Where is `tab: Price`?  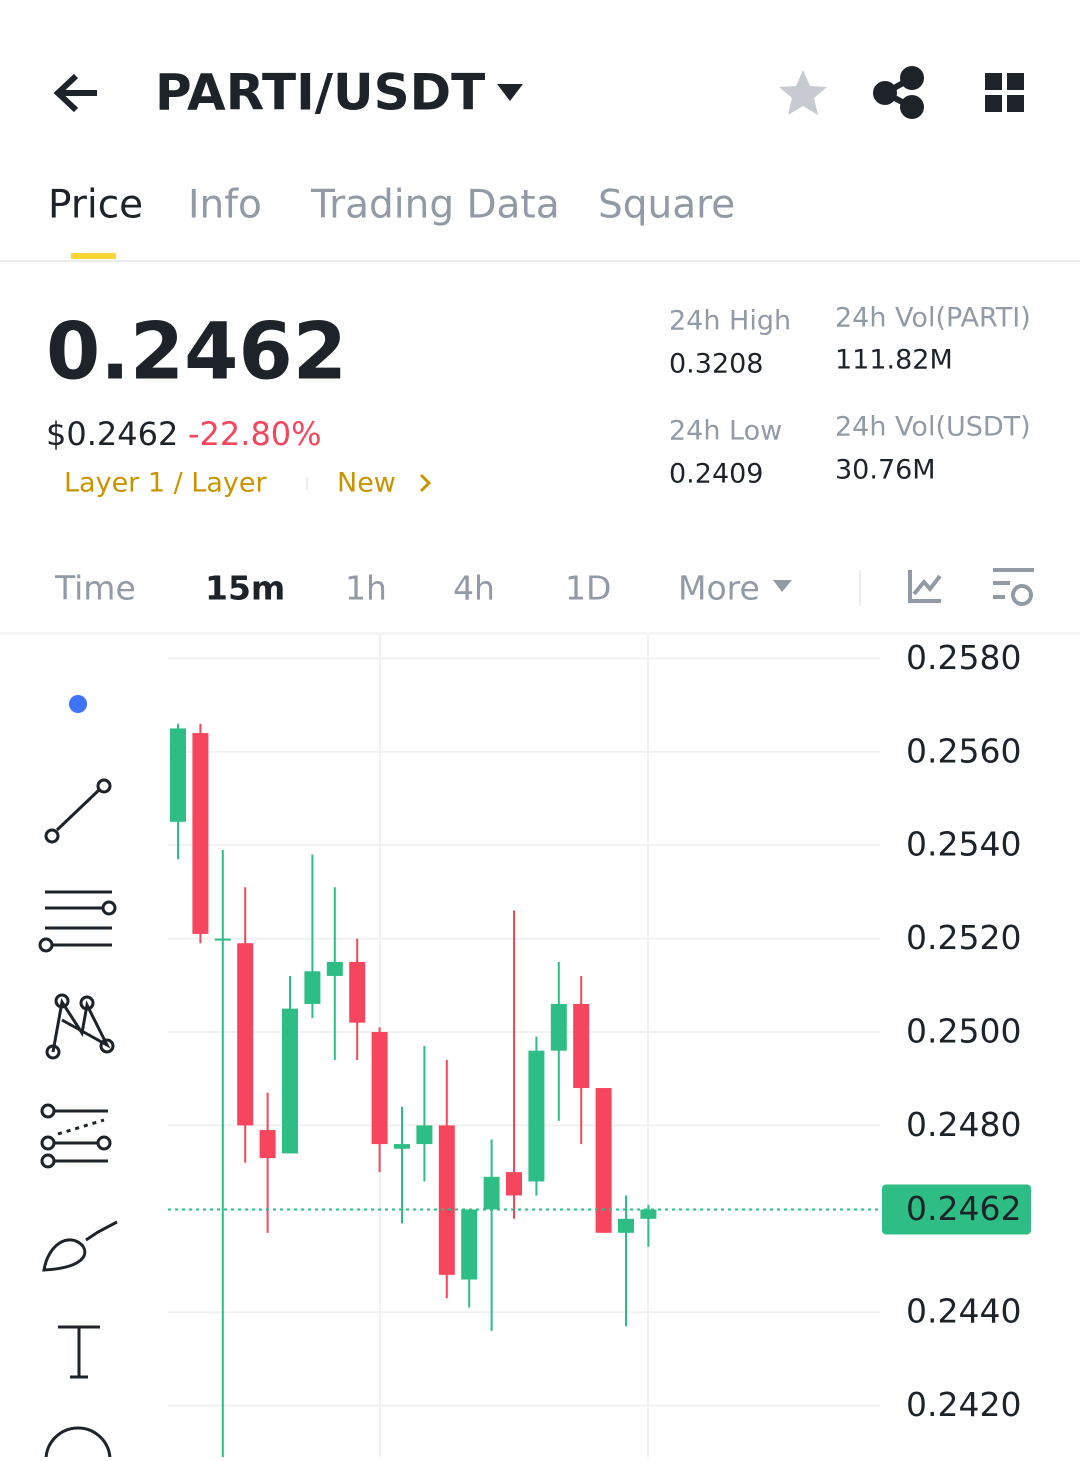 tab: Price is located at coordinates (95, 205).